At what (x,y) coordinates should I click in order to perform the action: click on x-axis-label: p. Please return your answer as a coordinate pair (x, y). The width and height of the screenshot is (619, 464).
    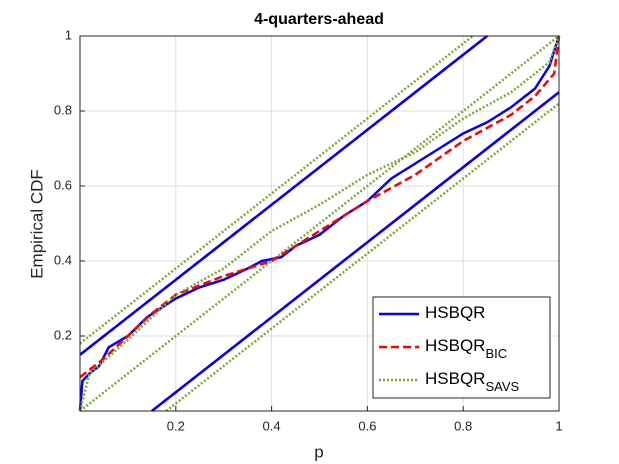
    Looking at the image, I should click on (318, 451).